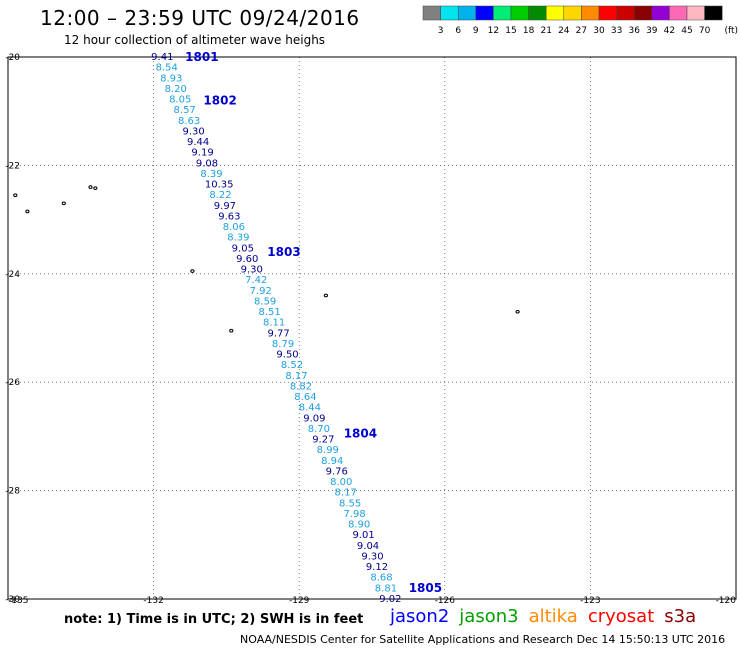 This screenshot has height=650, width=740. What do you see at coordinates (287, 355) in the screenshot?
I see `swh-value-label: 9.50` at bounding box center [287, 355].